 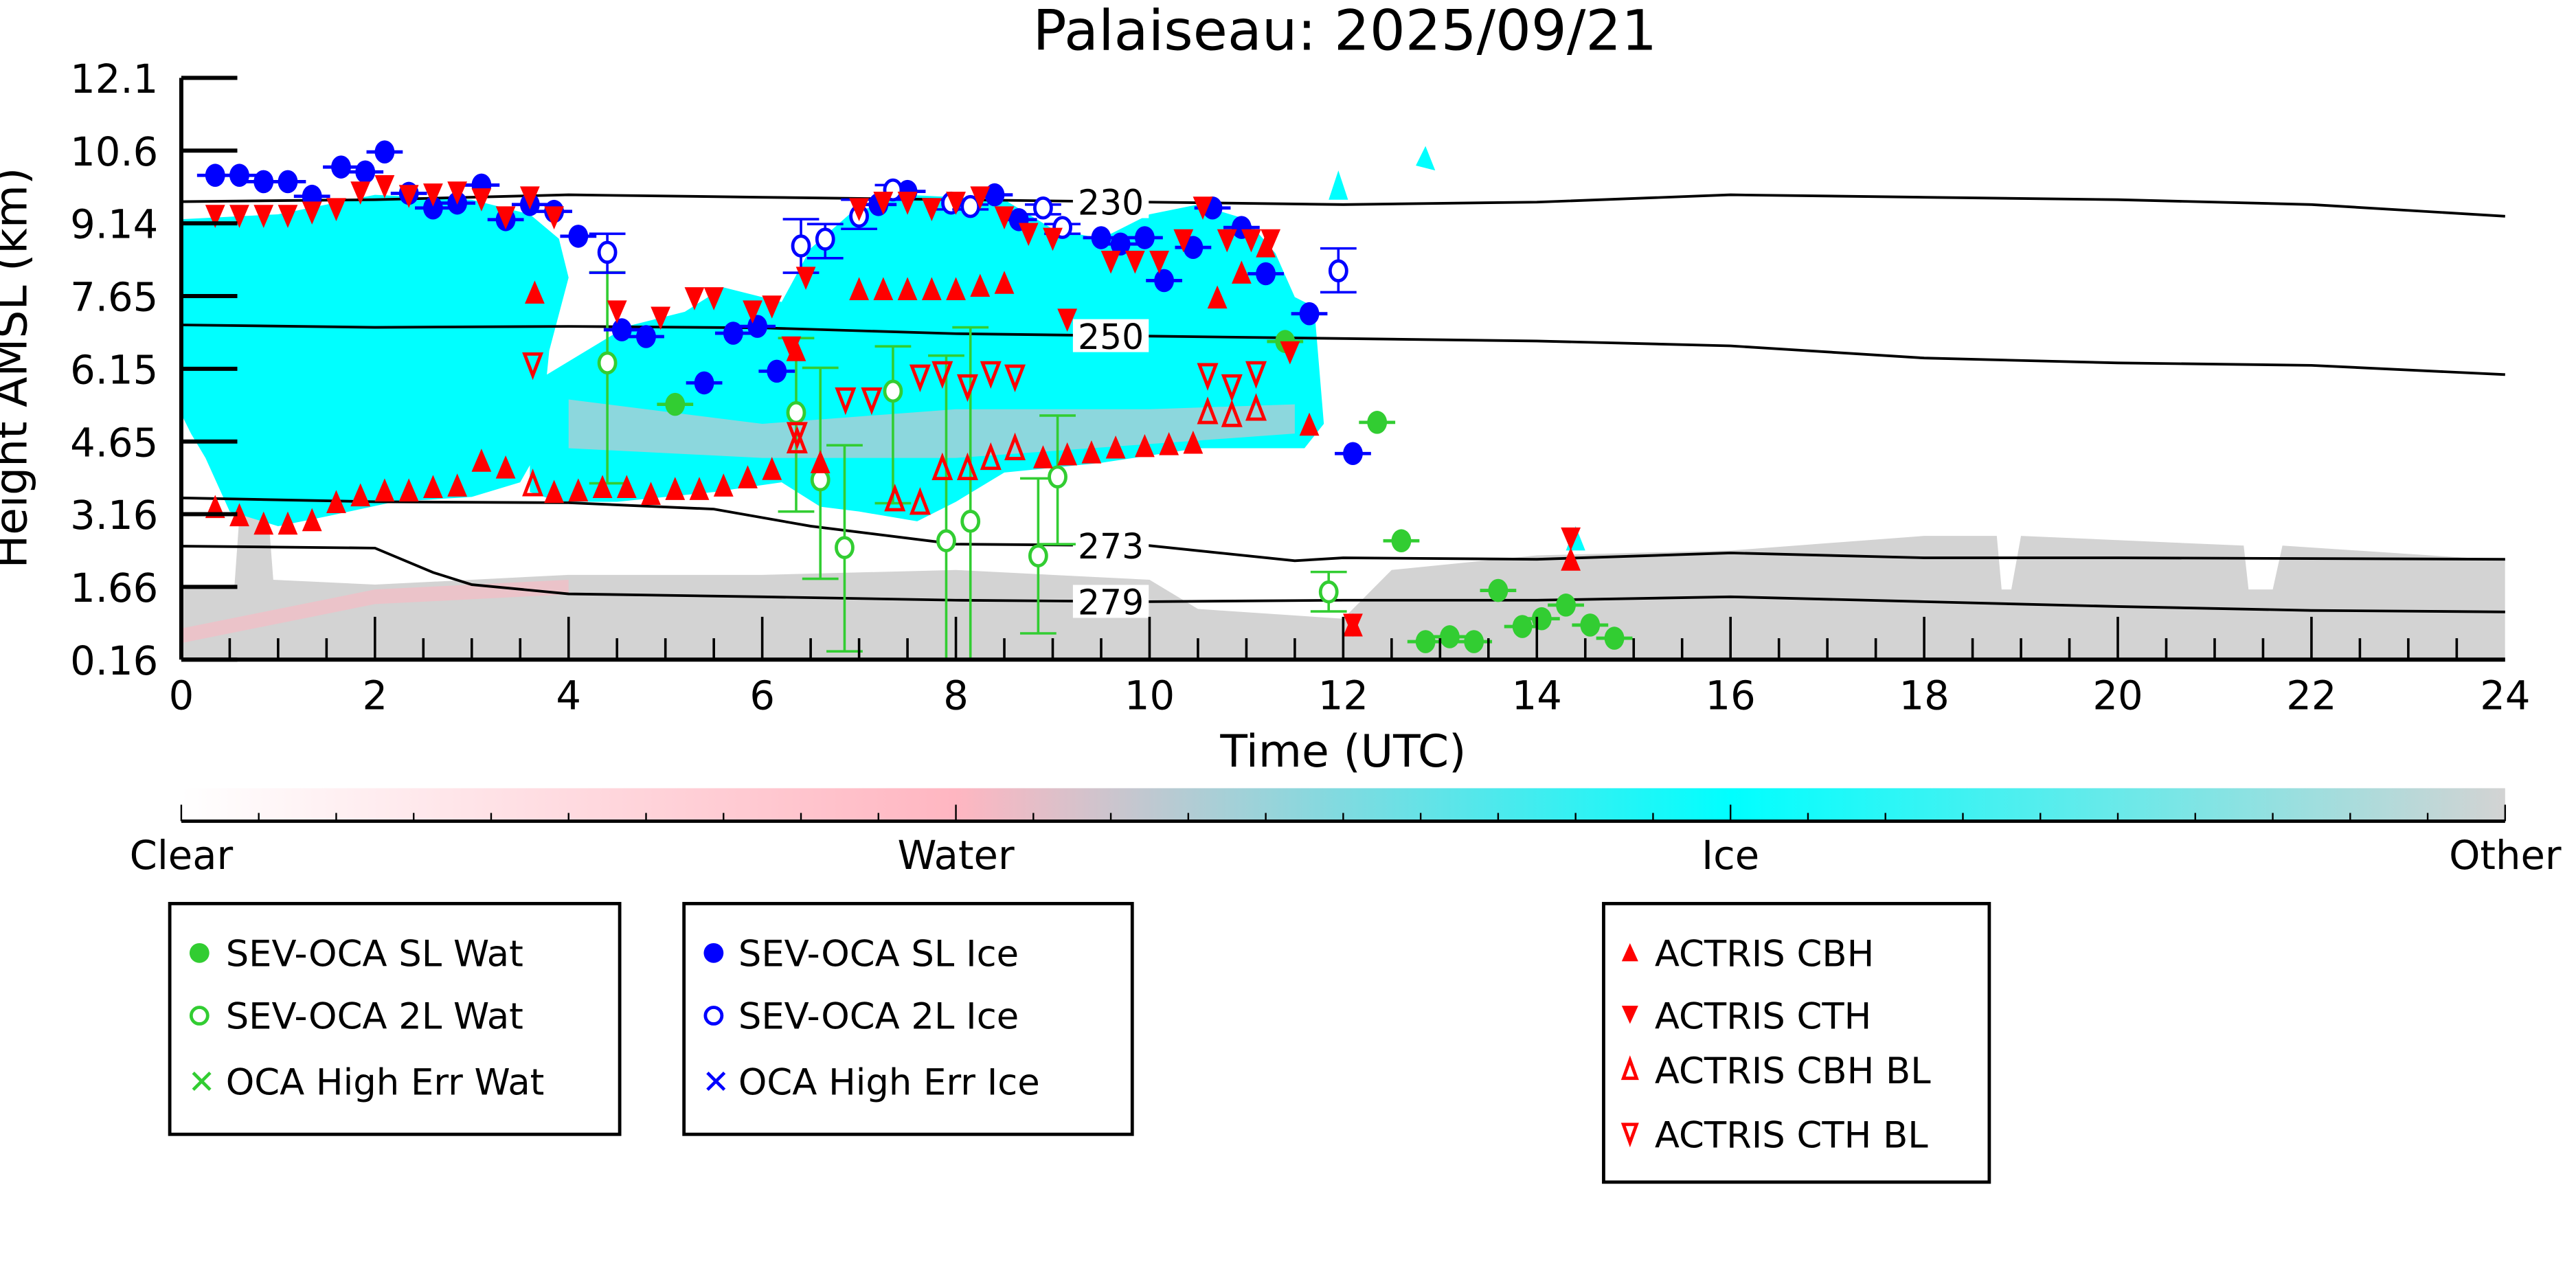 I want to click on legend-label: SEV-OCA 2L Wat, so click(x=374, y=1017).